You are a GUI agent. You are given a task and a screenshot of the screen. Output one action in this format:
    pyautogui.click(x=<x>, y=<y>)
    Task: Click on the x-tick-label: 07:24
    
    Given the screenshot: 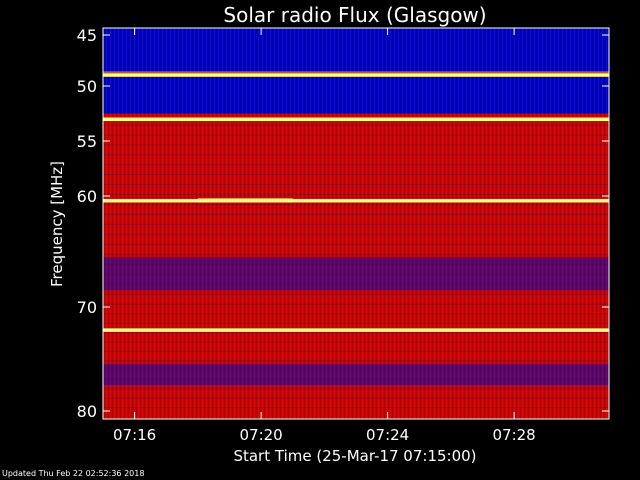 What is the action you would take?
    pyautogui.click(x=387, y=435)
    